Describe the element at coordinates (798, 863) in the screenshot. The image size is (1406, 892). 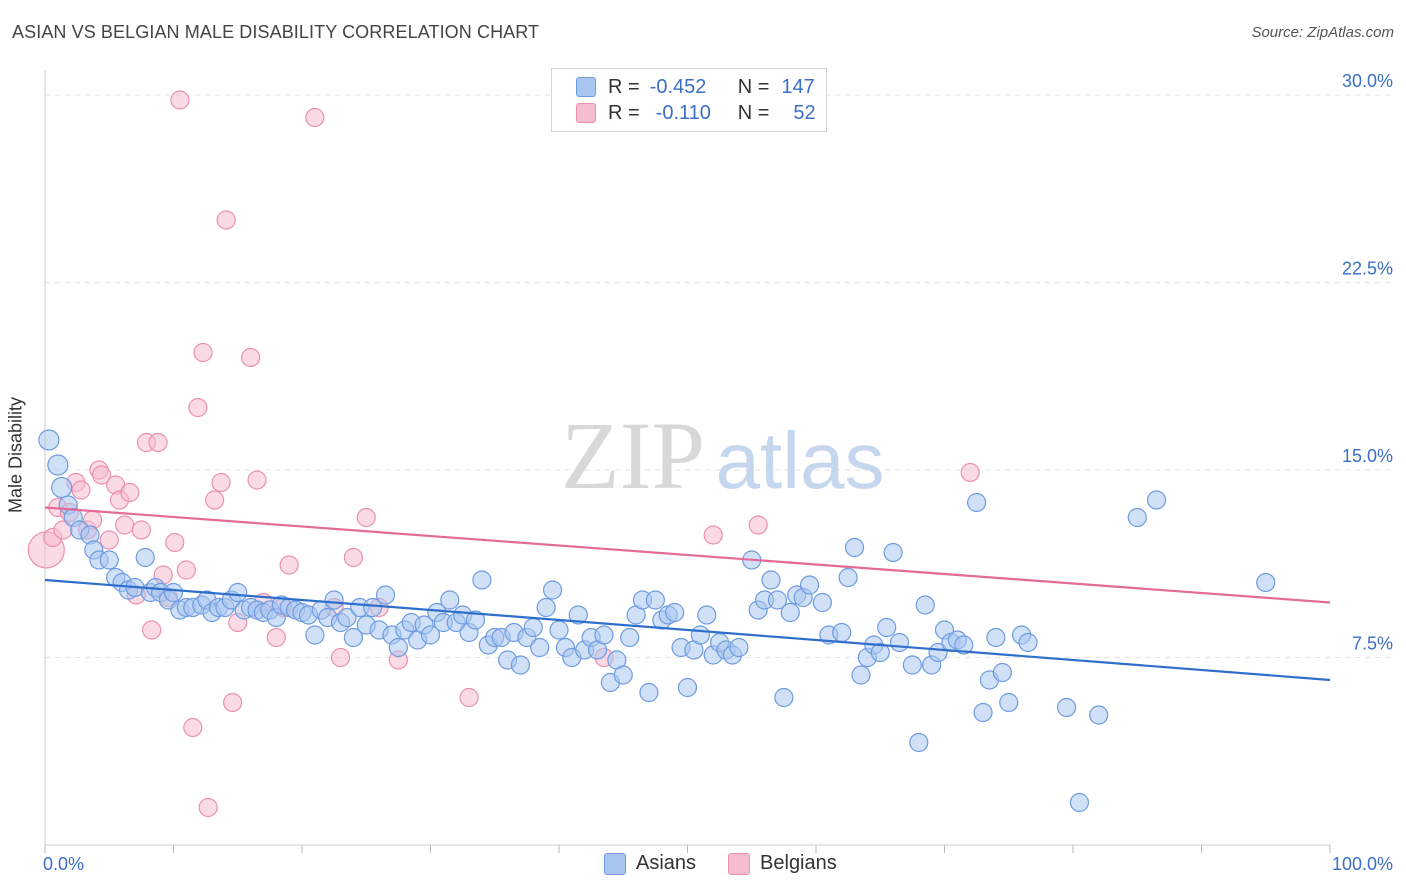
I see `belgians-legend-label: Belgians` at that location.